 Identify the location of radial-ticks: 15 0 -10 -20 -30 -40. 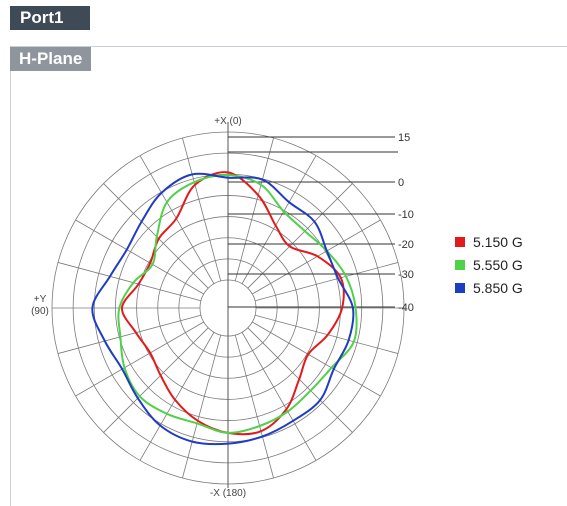
(321, 223).